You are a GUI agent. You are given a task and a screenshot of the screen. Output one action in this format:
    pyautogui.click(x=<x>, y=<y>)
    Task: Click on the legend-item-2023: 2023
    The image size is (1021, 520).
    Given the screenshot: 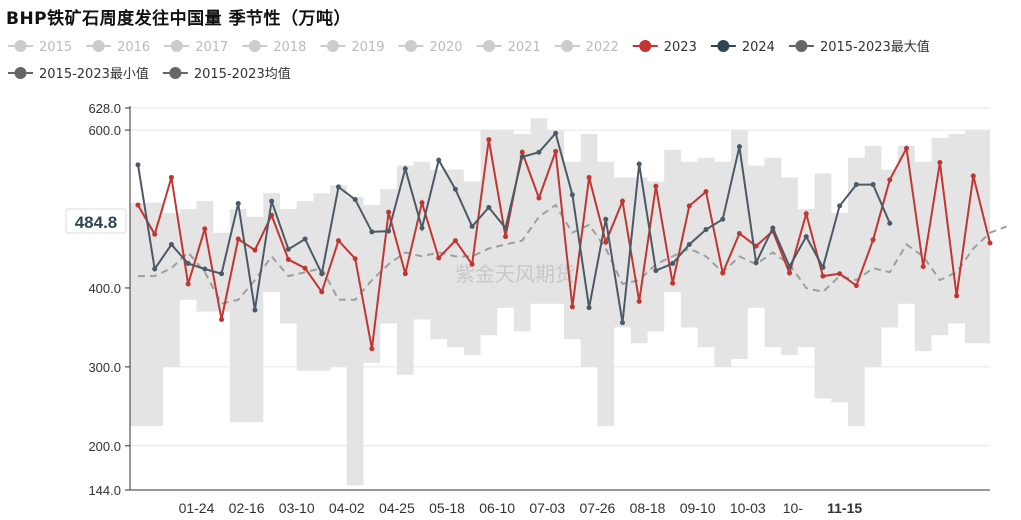 What is the action you would take?
    pyautogui.click(x=664, y=47)
    